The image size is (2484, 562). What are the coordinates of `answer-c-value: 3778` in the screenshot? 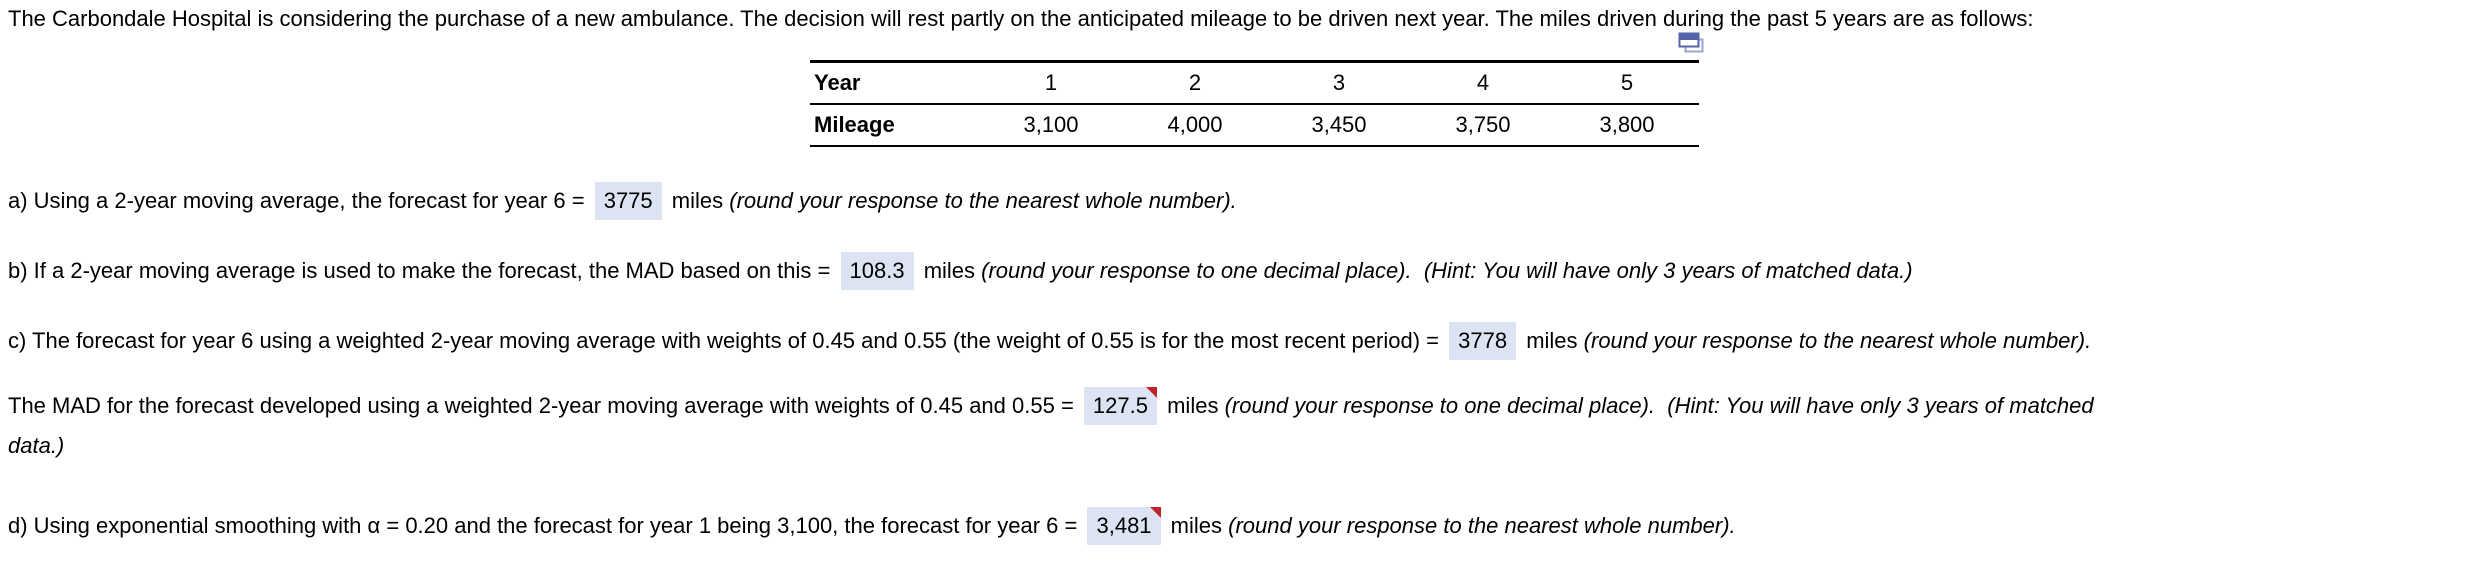 It's located at (1483, 340).